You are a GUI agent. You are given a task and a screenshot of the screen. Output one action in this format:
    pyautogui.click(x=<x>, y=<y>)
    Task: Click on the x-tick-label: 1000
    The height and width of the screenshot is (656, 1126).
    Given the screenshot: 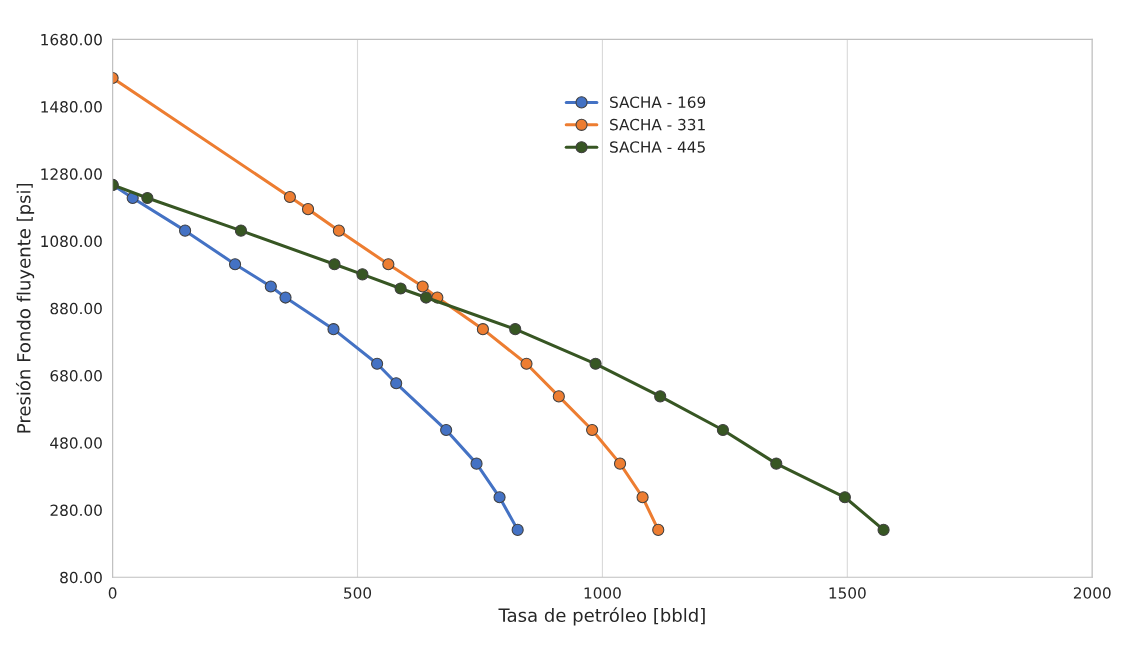 What is the action you would take?
    pyautogui.click(x=602, y=593)
    